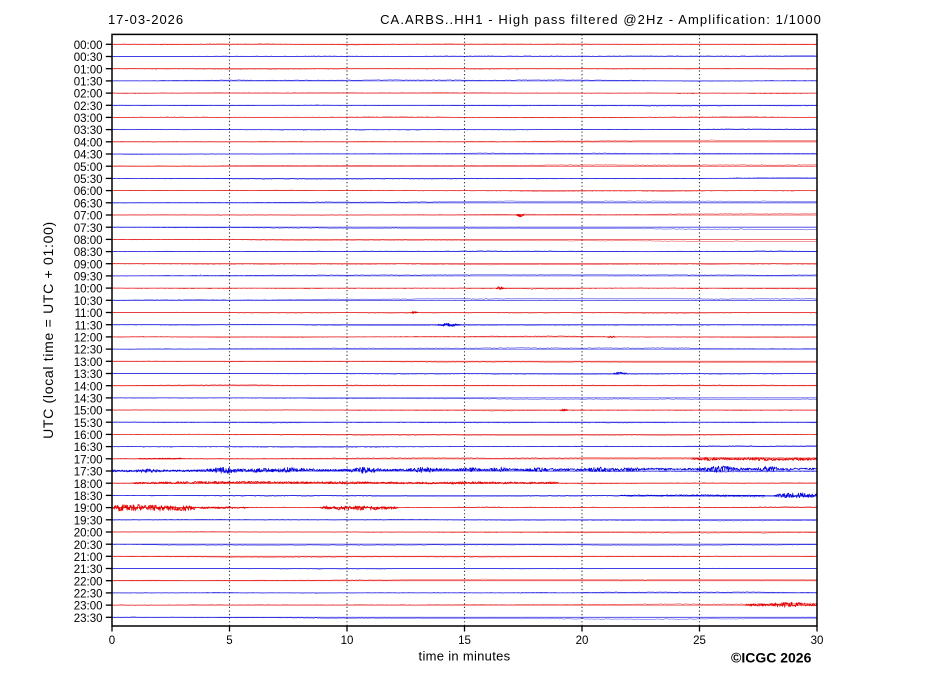 Image resolution: width=927 pixels, height=696 pixels. What do you see at coordinates (88, 509) in the screenshot?
I see `svg-text: 19:00` at bounding box center [88, 509].